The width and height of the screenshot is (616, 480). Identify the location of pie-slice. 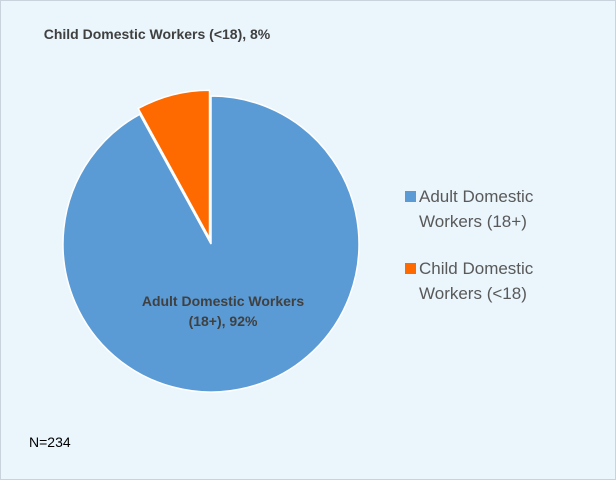
(174, 164).